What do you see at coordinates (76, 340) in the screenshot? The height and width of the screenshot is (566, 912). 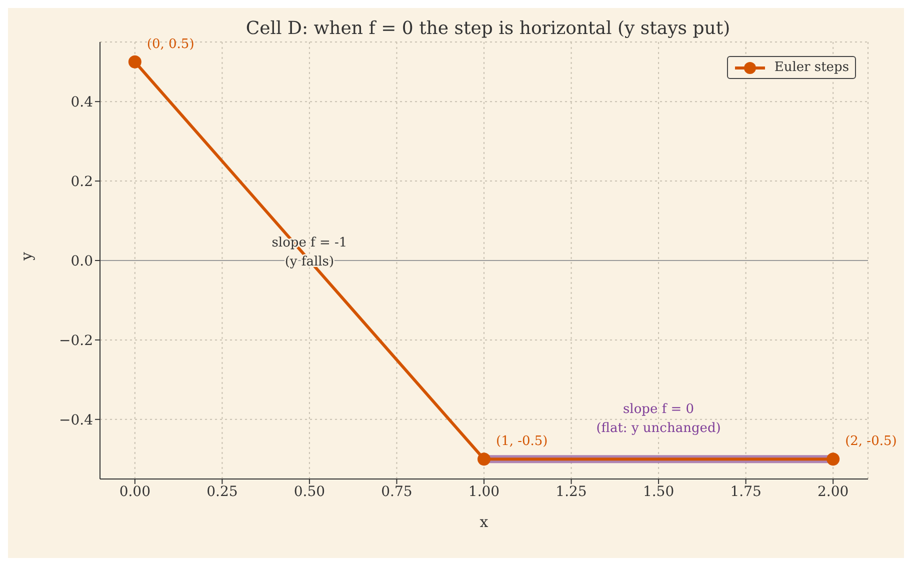 I see `y-tick-label: −0.2` at bounding box center [76, 340].